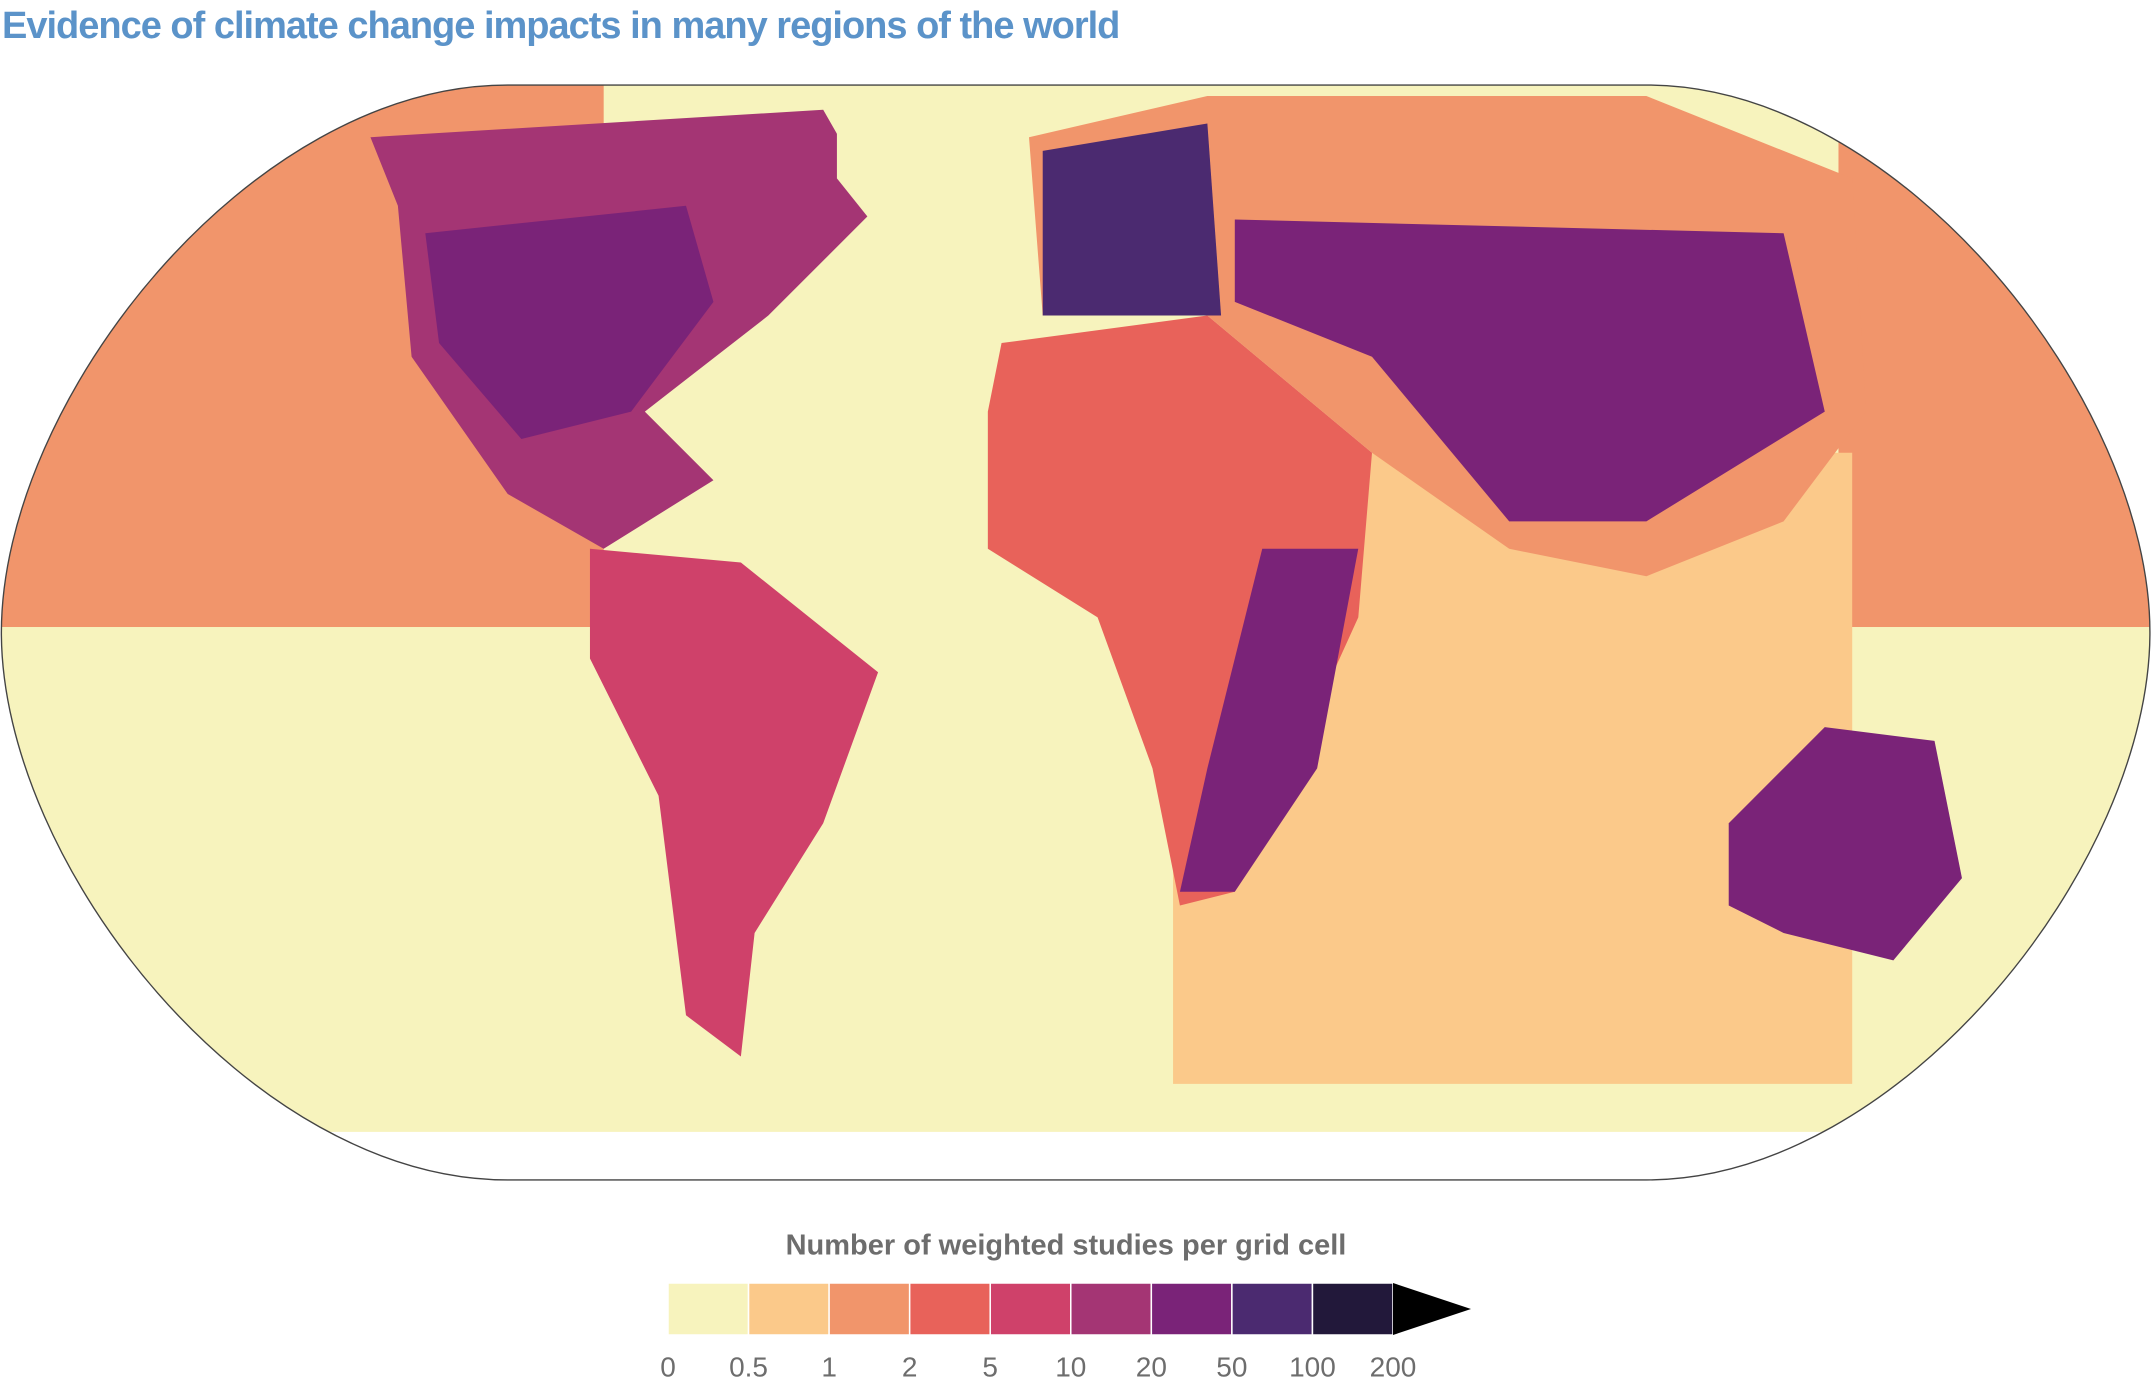 Image resolution: width=2151 pixels, height=1396 pixels. I want to click on greenland, so click(912, 171).